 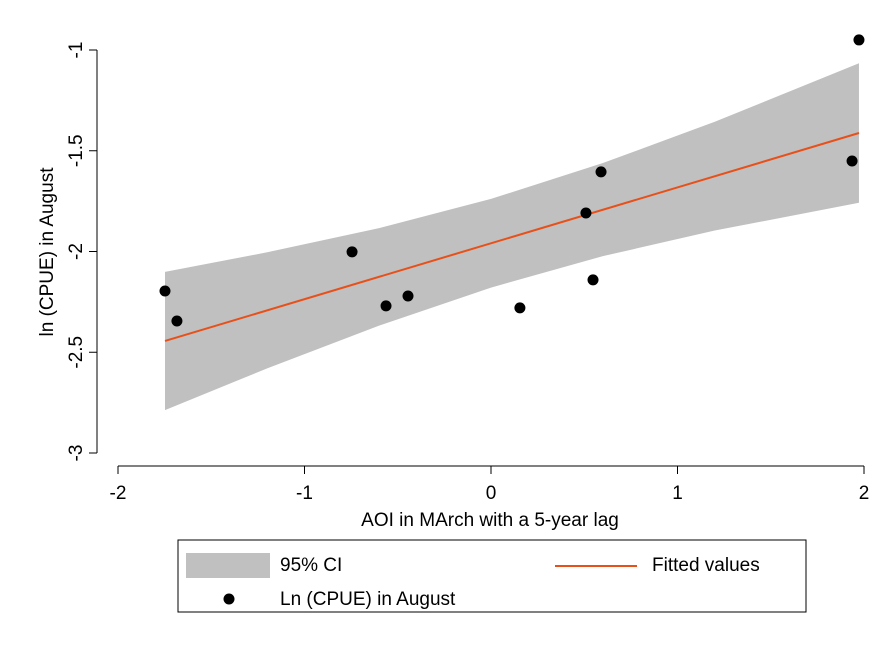 I want to click on legend-label: Fitted values, so click(x=706, y=565).